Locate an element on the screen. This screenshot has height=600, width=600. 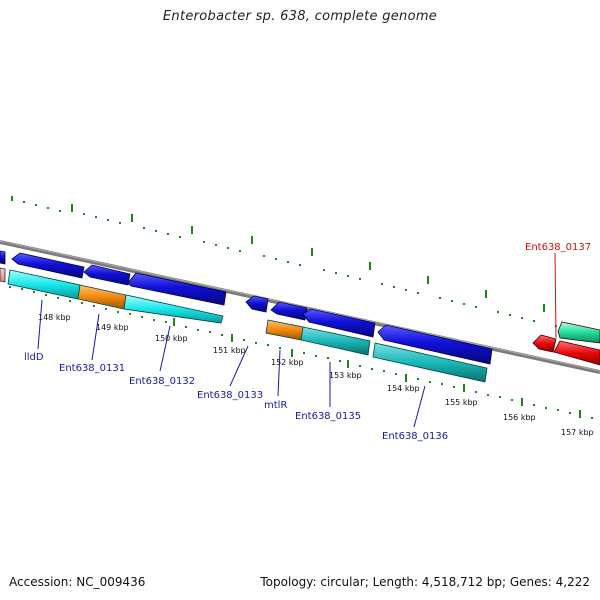
feature-green is located at coordinates (578, 332).